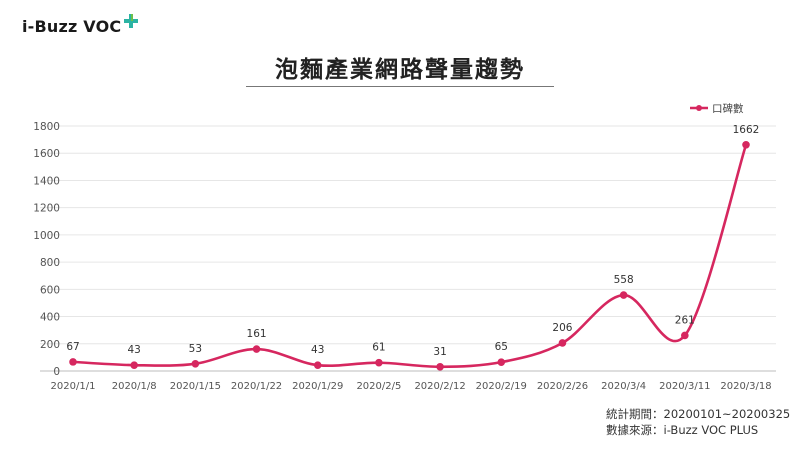  I want to click on brand-logo: i-Buzz VOC, so click(72, 26).